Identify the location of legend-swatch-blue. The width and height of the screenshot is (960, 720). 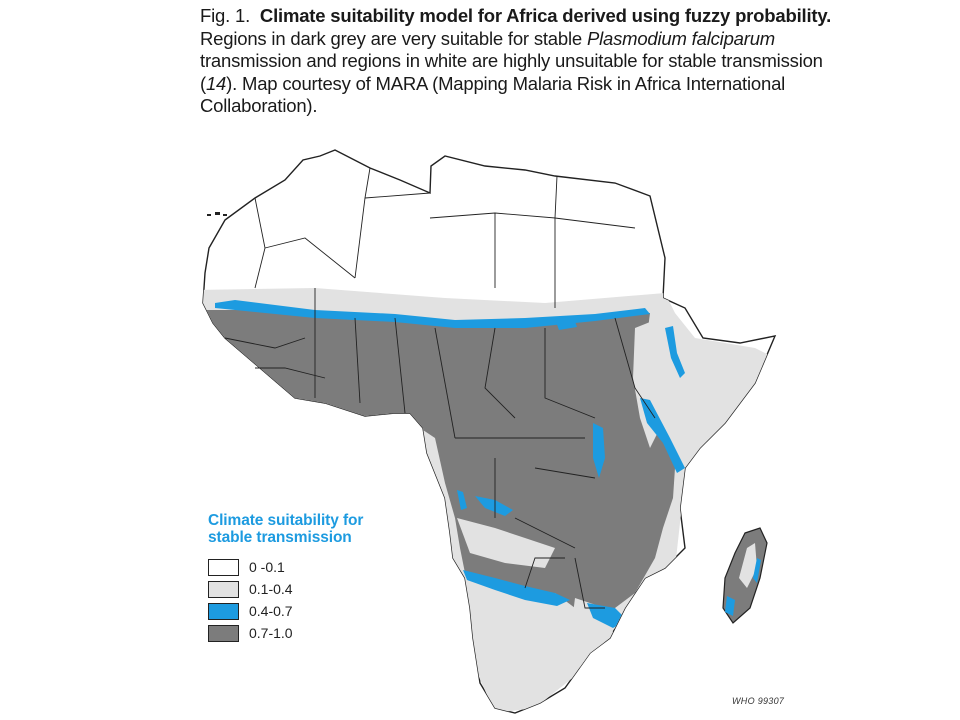
(223, 611).